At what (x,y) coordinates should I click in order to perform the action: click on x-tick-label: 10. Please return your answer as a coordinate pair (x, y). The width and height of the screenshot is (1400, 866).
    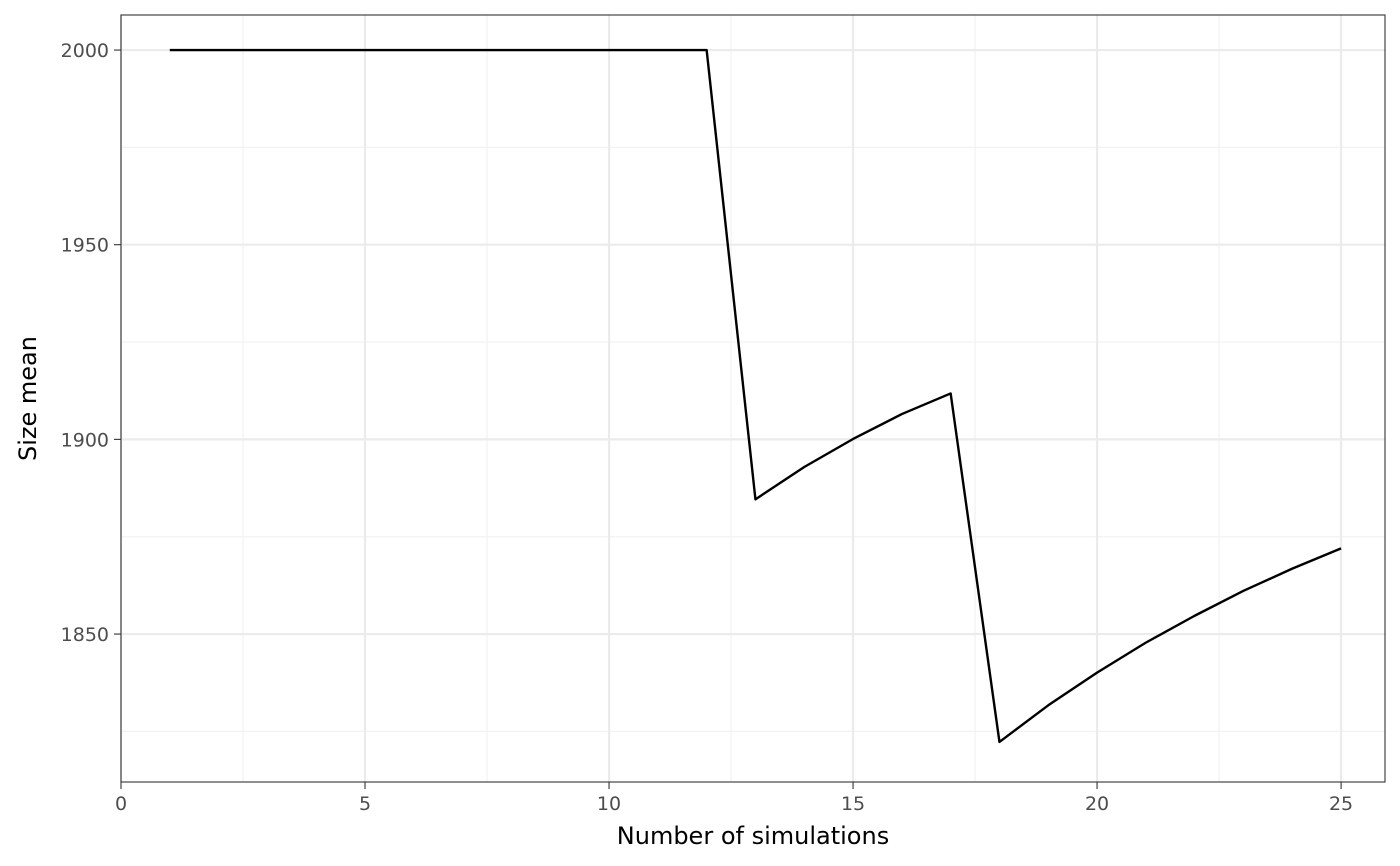
    Looking at the image, I should click on (609, 804).